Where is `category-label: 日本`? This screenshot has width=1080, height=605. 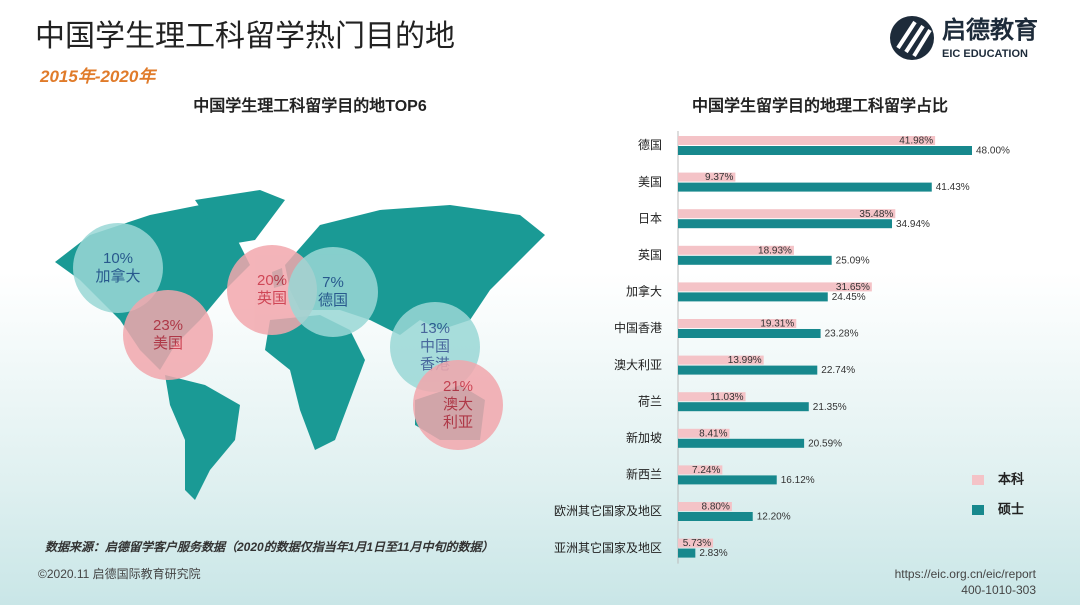
category-label: 日本 is located at coordinates (650, 218).